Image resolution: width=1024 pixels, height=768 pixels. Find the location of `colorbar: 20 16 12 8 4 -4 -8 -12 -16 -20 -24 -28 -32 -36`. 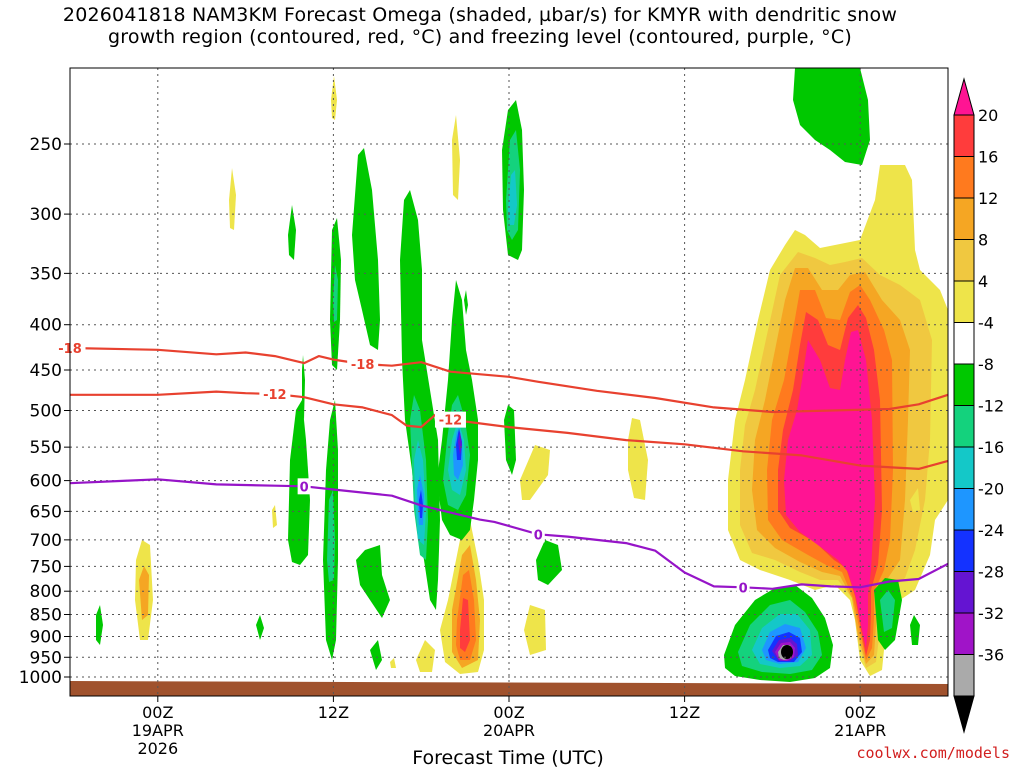

colorbar: 20 16 12 8 4 -4 -8 -12 -16 -20 -24 -28 -32 -36 is located at coordinates (978, 405).